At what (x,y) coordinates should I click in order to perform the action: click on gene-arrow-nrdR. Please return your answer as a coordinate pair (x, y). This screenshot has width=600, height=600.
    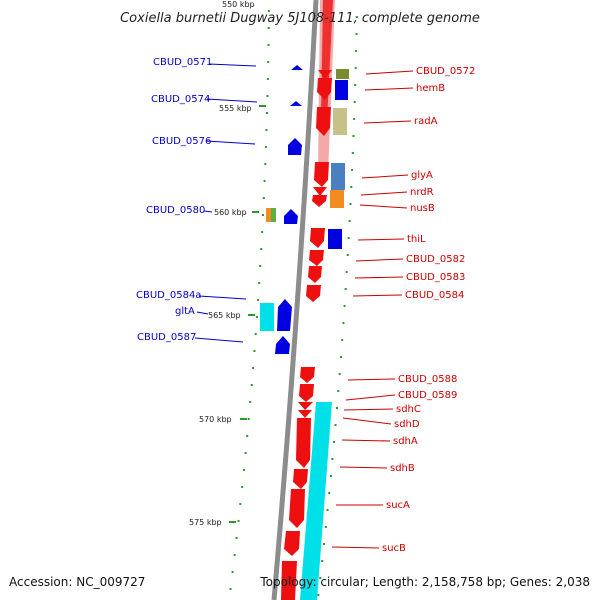
    Looking at the image, I should click on (320, 191).